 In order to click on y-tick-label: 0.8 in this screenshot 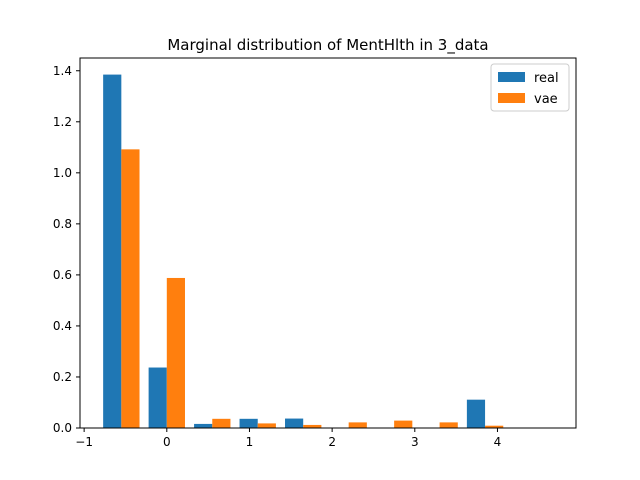, I will do `click(62, 224)`.